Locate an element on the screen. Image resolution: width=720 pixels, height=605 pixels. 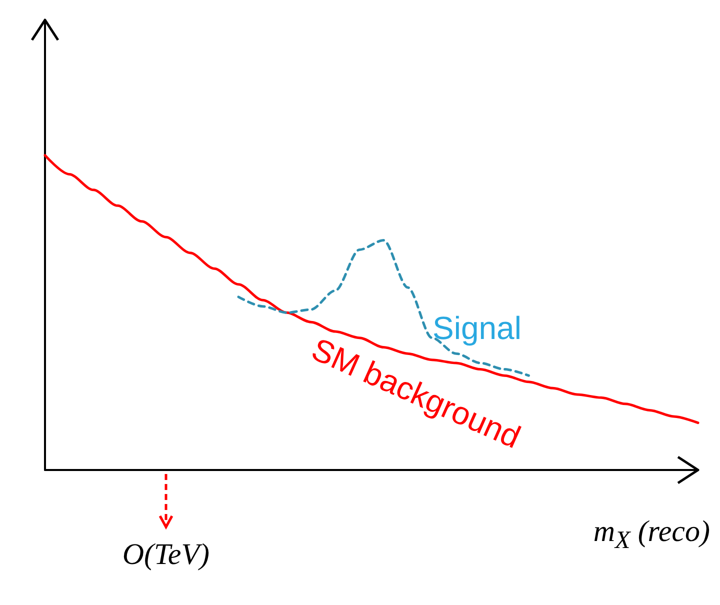
x-axis-title: m$_{X}$ (reco) is located at coordinates (651, 535).